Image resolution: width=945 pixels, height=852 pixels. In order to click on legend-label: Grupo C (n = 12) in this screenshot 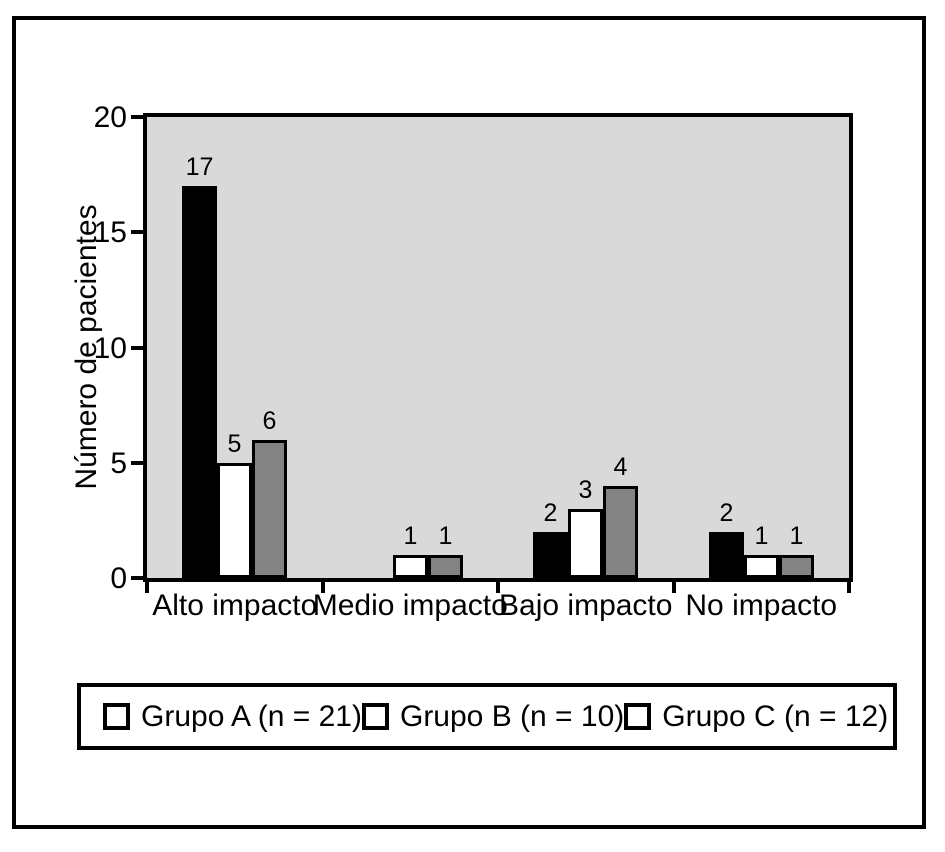, I will do `click(775, 716)`.